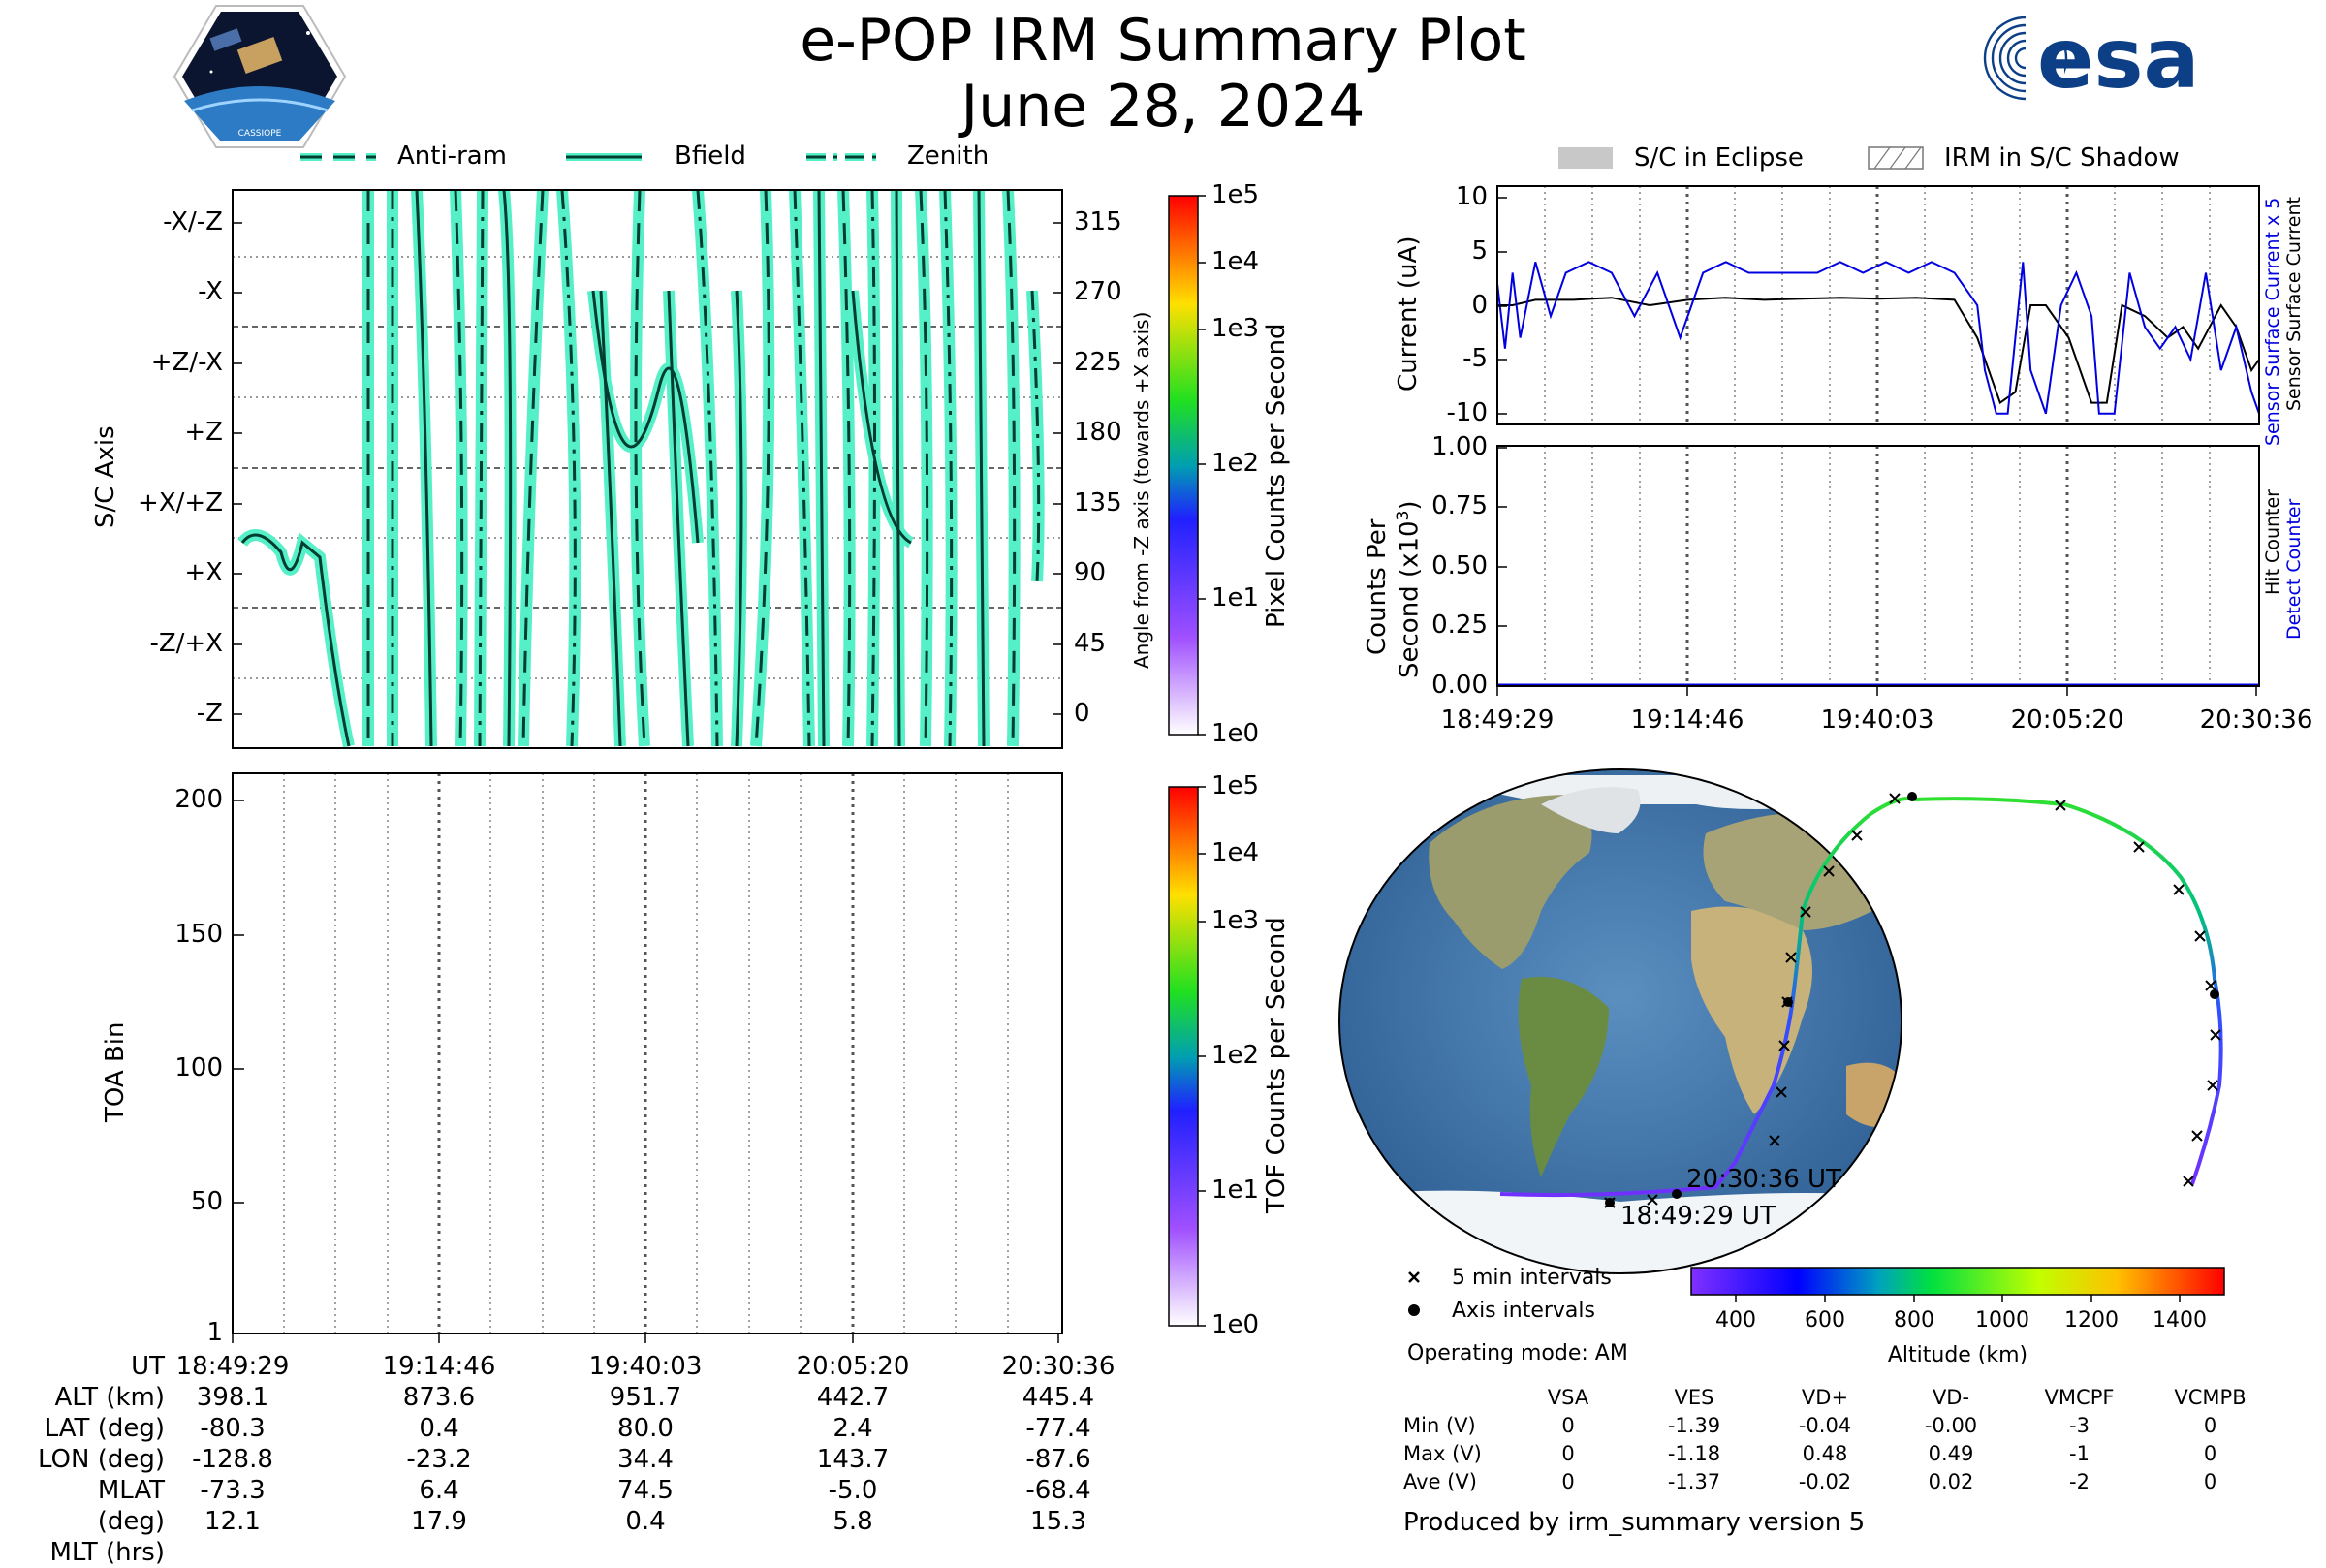 The image size is (2326, 1568). Describe the element at coordinates (1456, 1398) in the screenshot. I see `voltage-header` at that location.